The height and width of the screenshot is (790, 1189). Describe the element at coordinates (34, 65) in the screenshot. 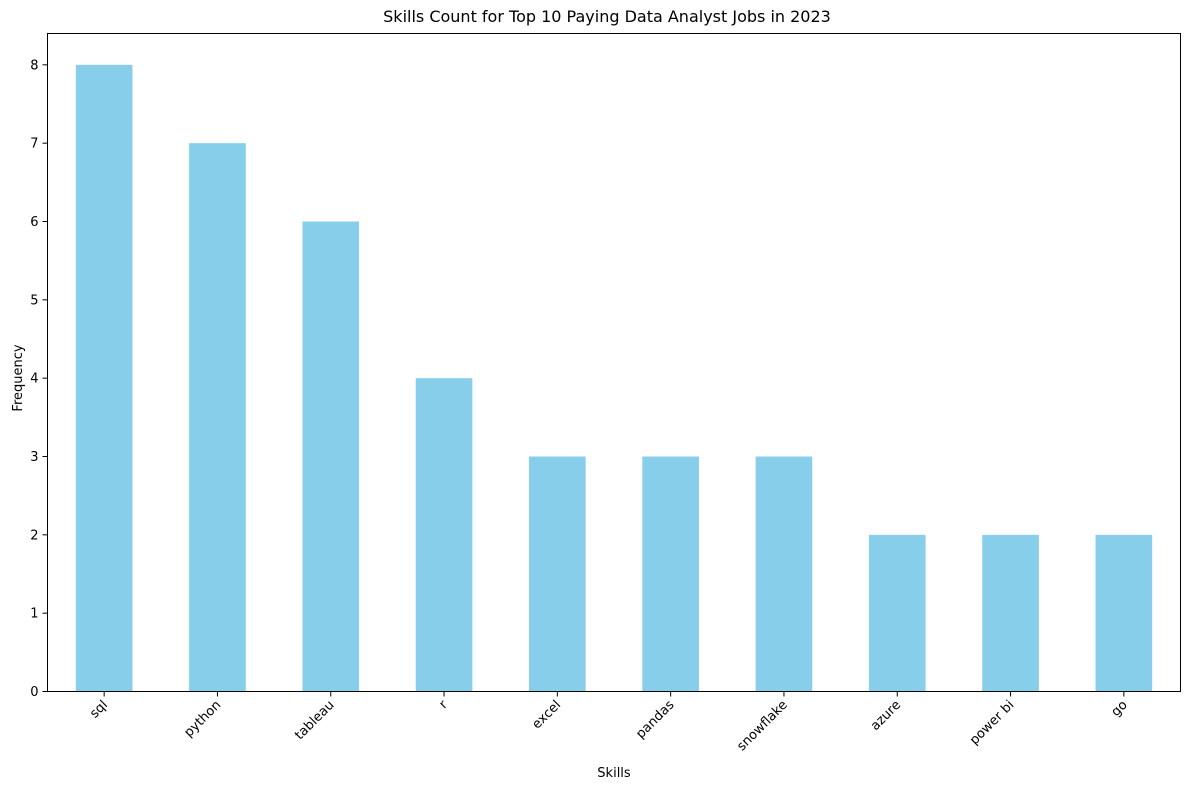

I see `y-tick-label: 8` at that location.